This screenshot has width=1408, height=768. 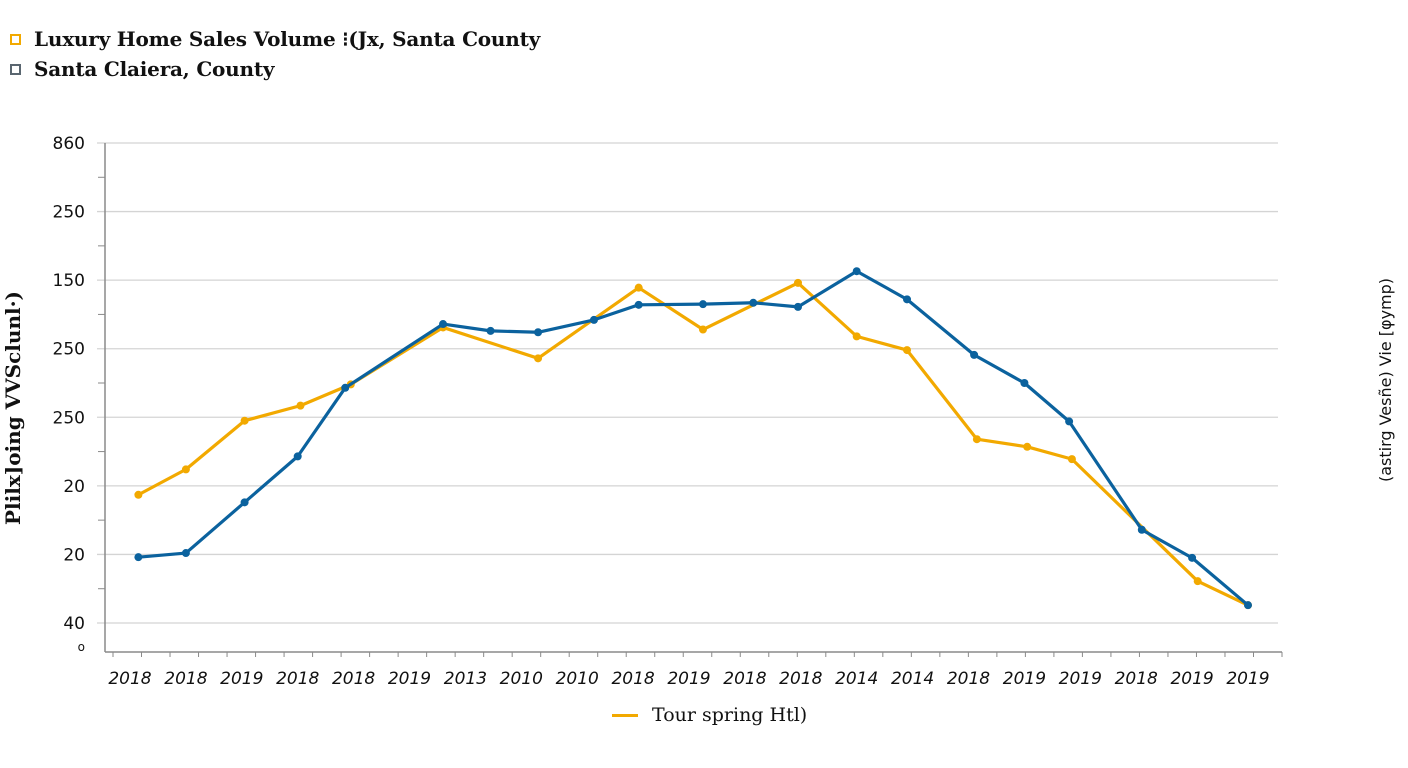 I want to click on bottom-legend: Tour spring Htl), so click(x=709, y=715).